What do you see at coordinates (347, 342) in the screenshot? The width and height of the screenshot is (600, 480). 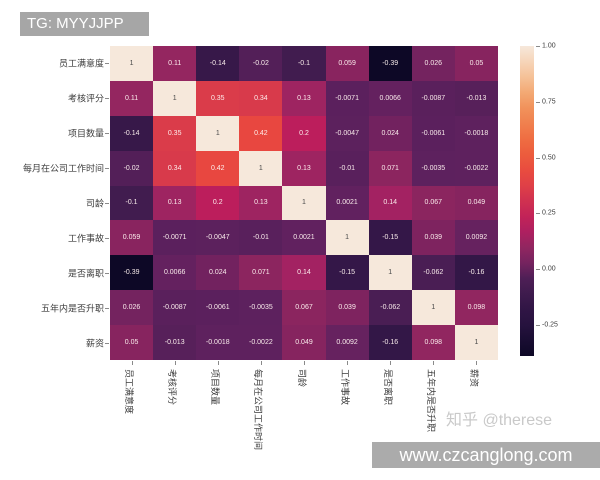 I see `heatmap-cell-8-5: 0.0092` at bounding box center [347, 342].